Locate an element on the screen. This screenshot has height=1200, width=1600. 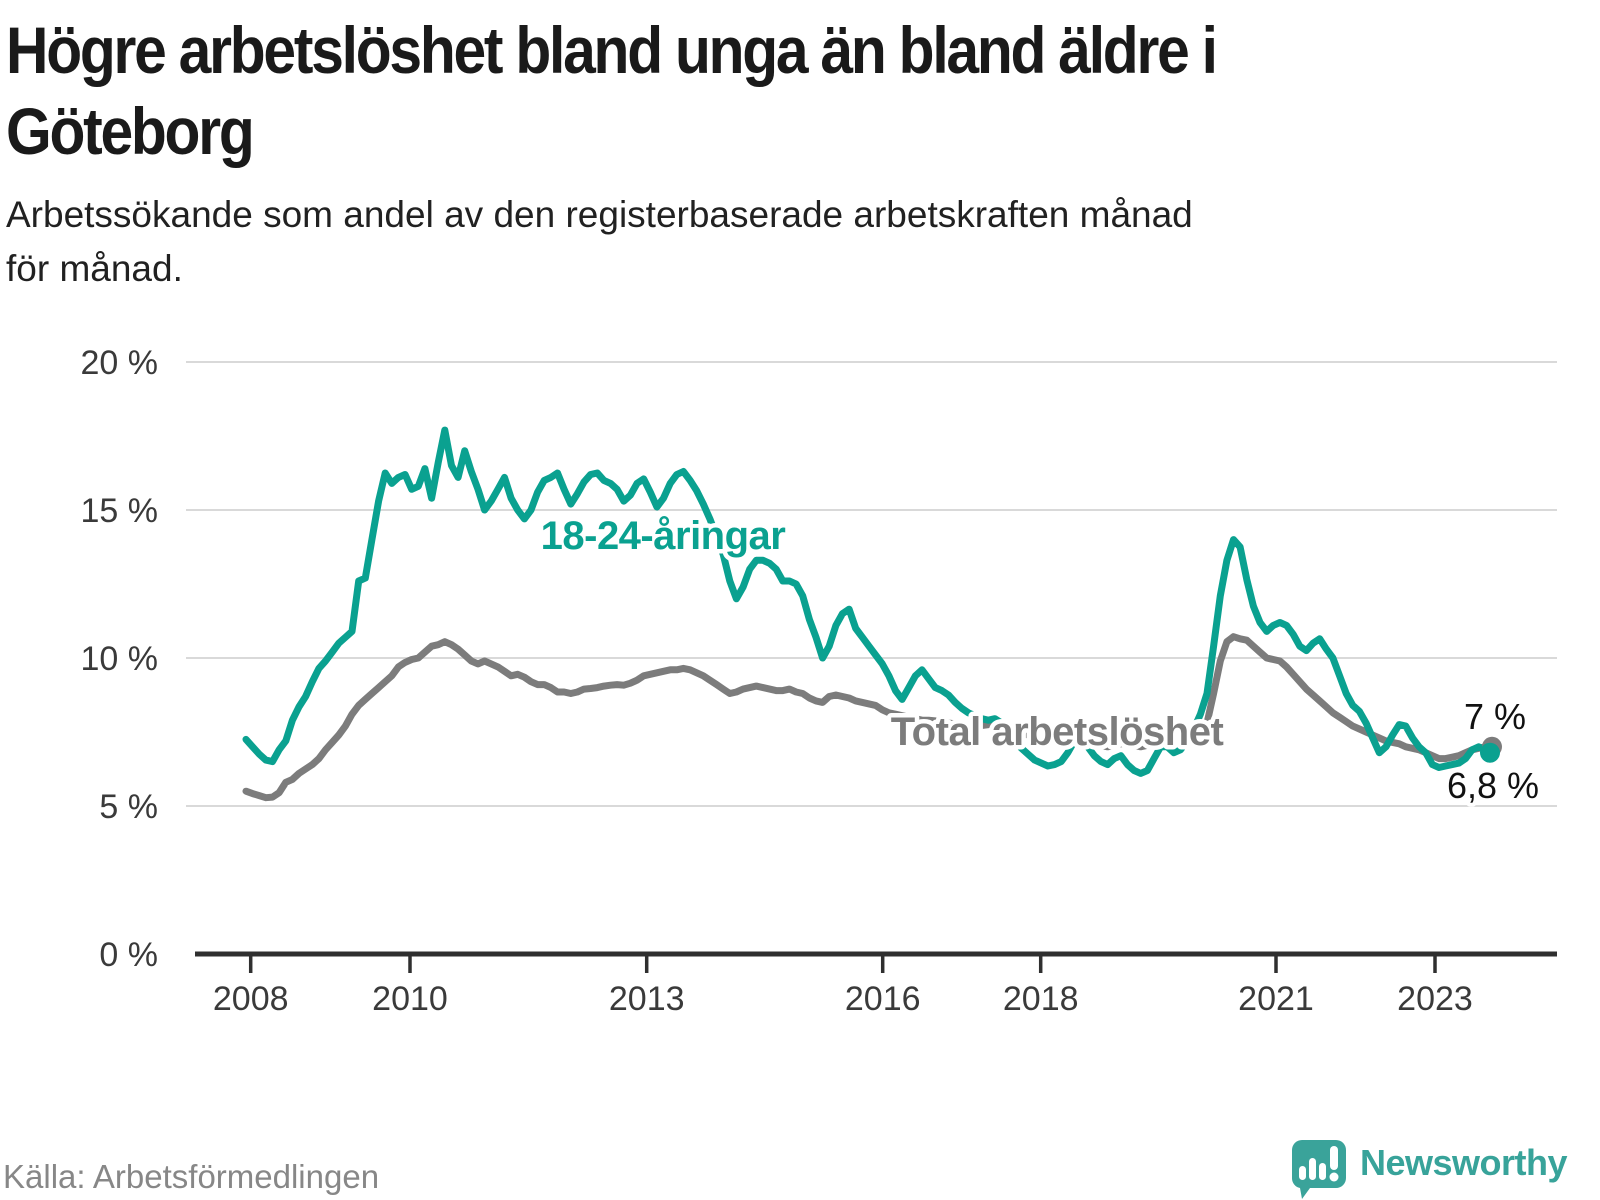
series-label-youth: 18-24-åringar is located at coordinates (663, 536).